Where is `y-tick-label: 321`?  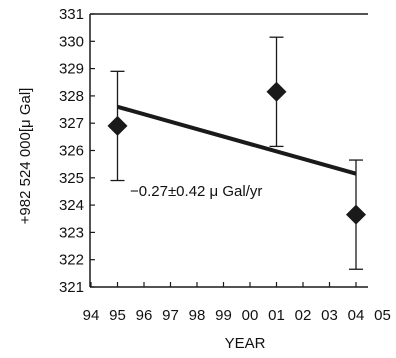
y-tick-label: 321 is located at coordinates (71, 287).